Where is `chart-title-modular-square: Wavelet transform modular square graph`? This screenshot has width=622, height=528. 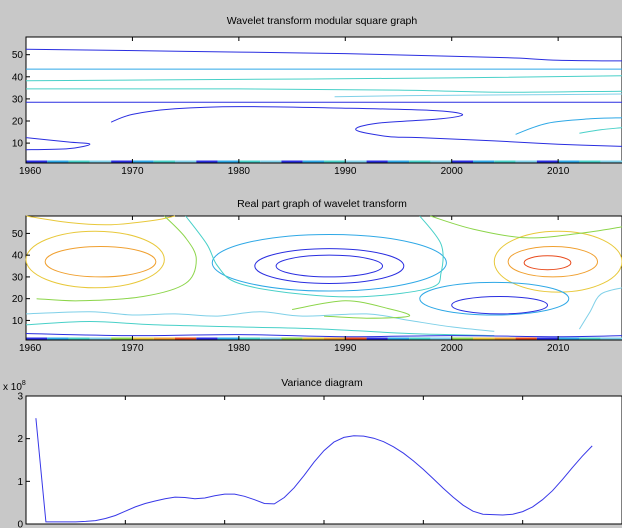
chart-title-modular-square: Wavelet transform modular square graph is located at coordinates (322, 21).